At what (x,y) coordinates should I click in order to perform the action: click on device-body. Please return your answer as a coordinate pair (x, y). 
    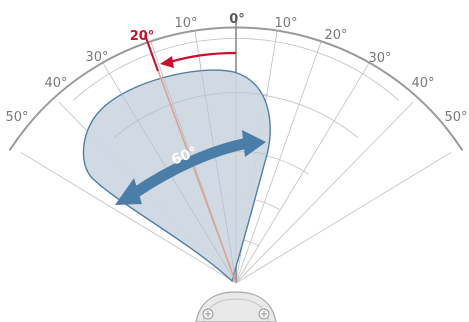
    Looking at the image, I should click on (236, 306).